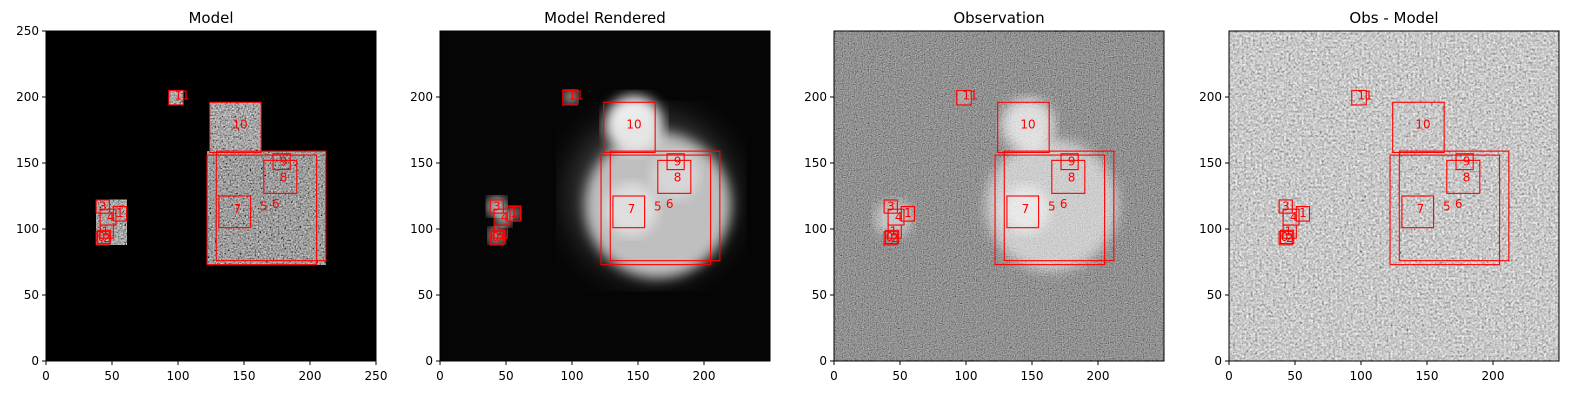 The width and height of the screenshot is (1589, 401). What do you see at coordinates (376, 376) in the screenshot?
I see `x-tick-label: 250` at bounding box center [376, 376].